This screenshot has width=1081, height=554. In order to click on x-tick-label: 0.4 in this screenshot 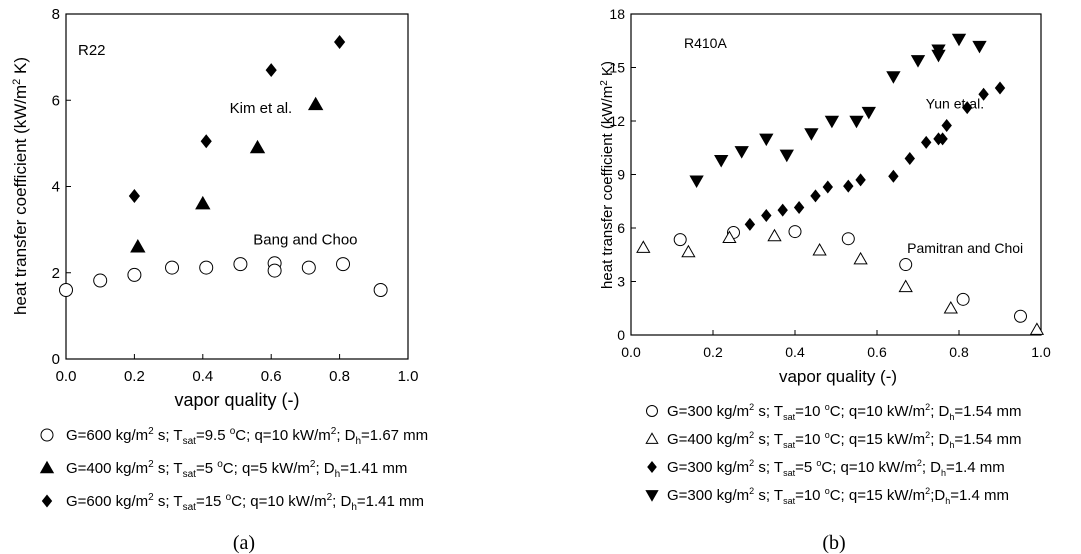, I will do `click(202, 376)`.